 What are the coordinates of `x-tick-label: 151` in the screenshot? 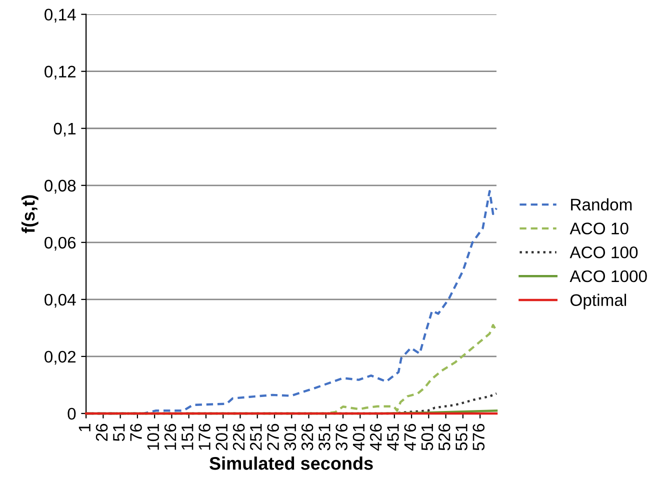 It's located at (188, 437).